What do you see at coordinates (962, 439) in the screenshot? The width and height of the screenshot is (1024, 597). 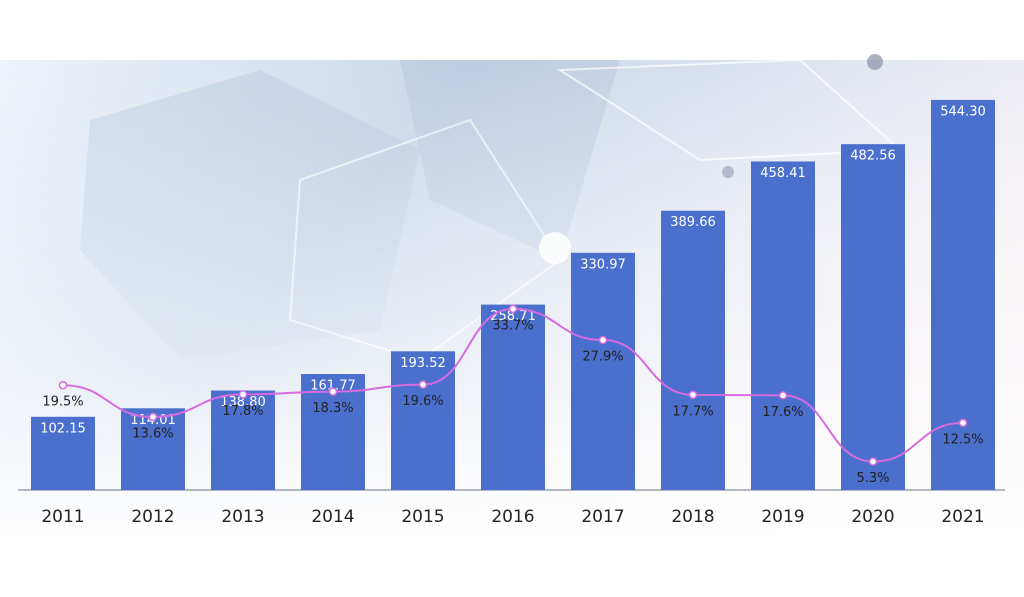 I see `line-value-label: 12.5%` at bounding box center [962, 439].